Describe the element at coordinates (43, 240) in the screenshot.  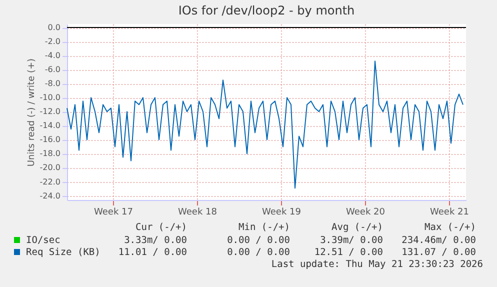
I see `legend-label: IO/sec` at that location.